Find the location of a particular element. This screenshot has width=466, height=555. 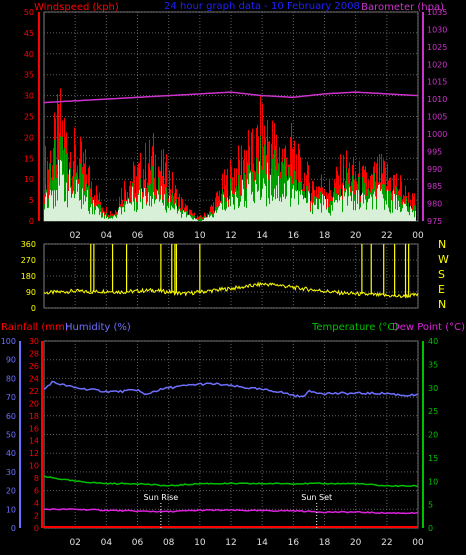

temperature-tick-label: 10 is located at coordinates (433, 481).